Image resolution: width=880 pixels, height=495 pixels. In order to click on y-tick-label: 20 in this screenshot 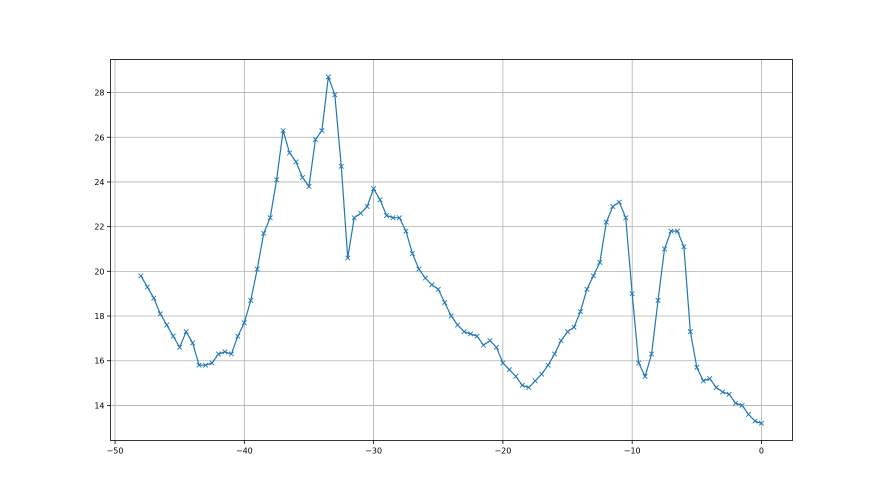, I will do `click(99, 271)`.